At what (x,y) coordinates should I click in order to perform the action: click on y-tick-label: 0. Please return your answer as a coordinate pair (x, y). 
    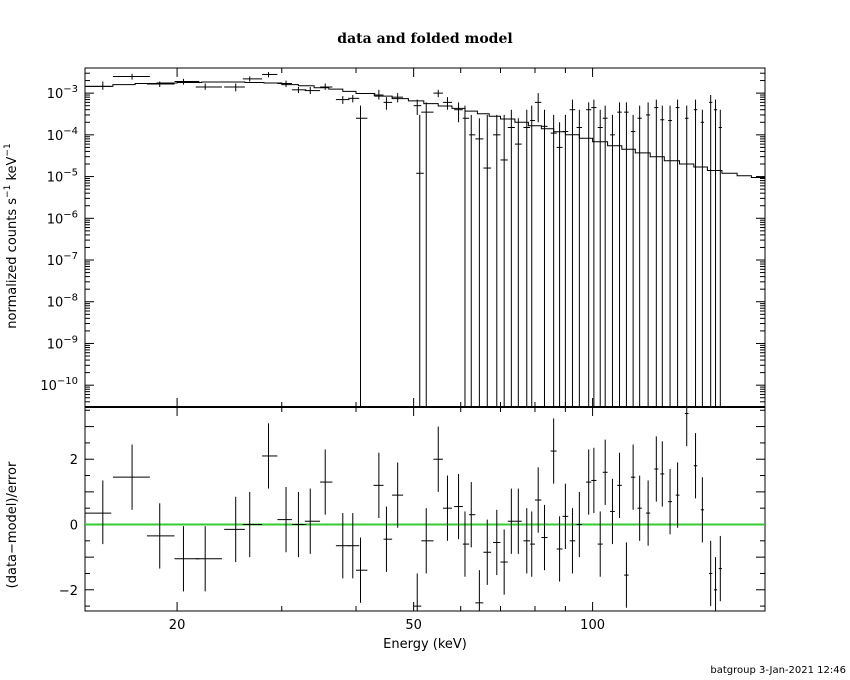
    Looking at the image, I should click on (74, 526).